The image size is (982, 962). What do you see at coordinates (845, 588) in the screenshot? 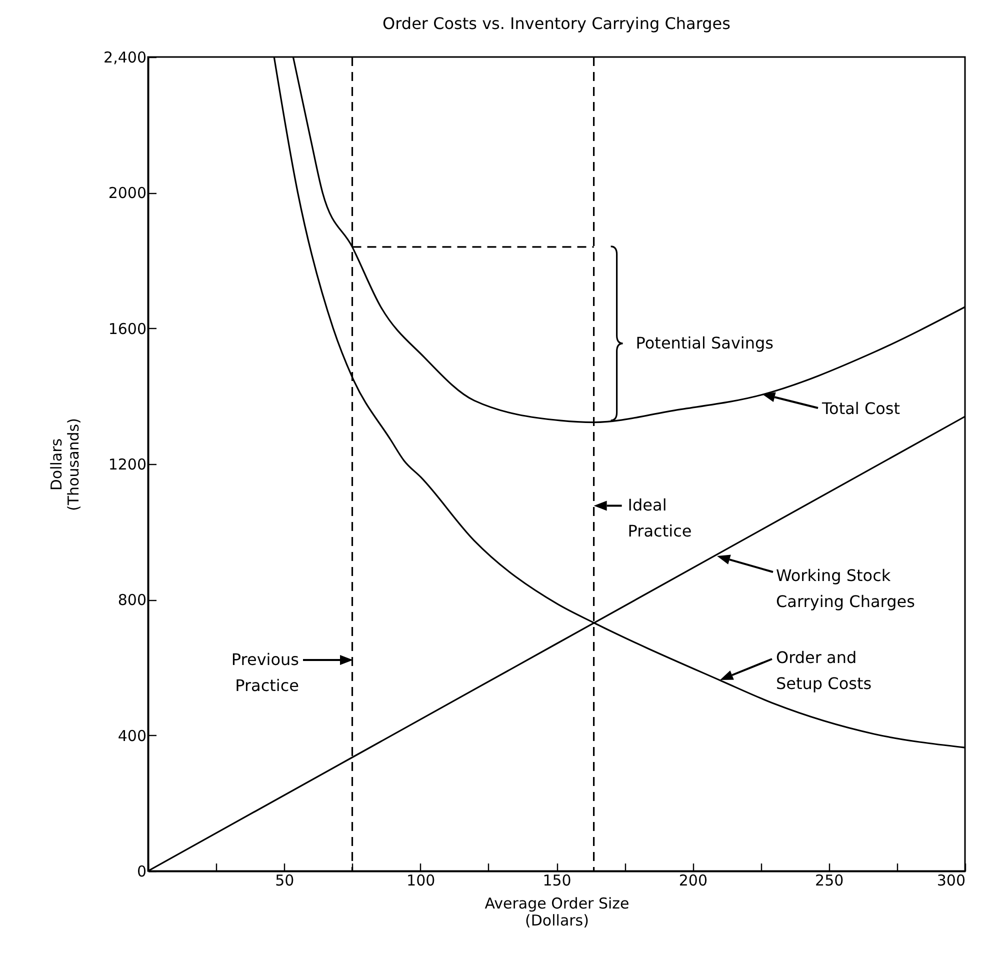
I see `annotation: Working Stock Carrying Charges` at bounding box center [845, 588].